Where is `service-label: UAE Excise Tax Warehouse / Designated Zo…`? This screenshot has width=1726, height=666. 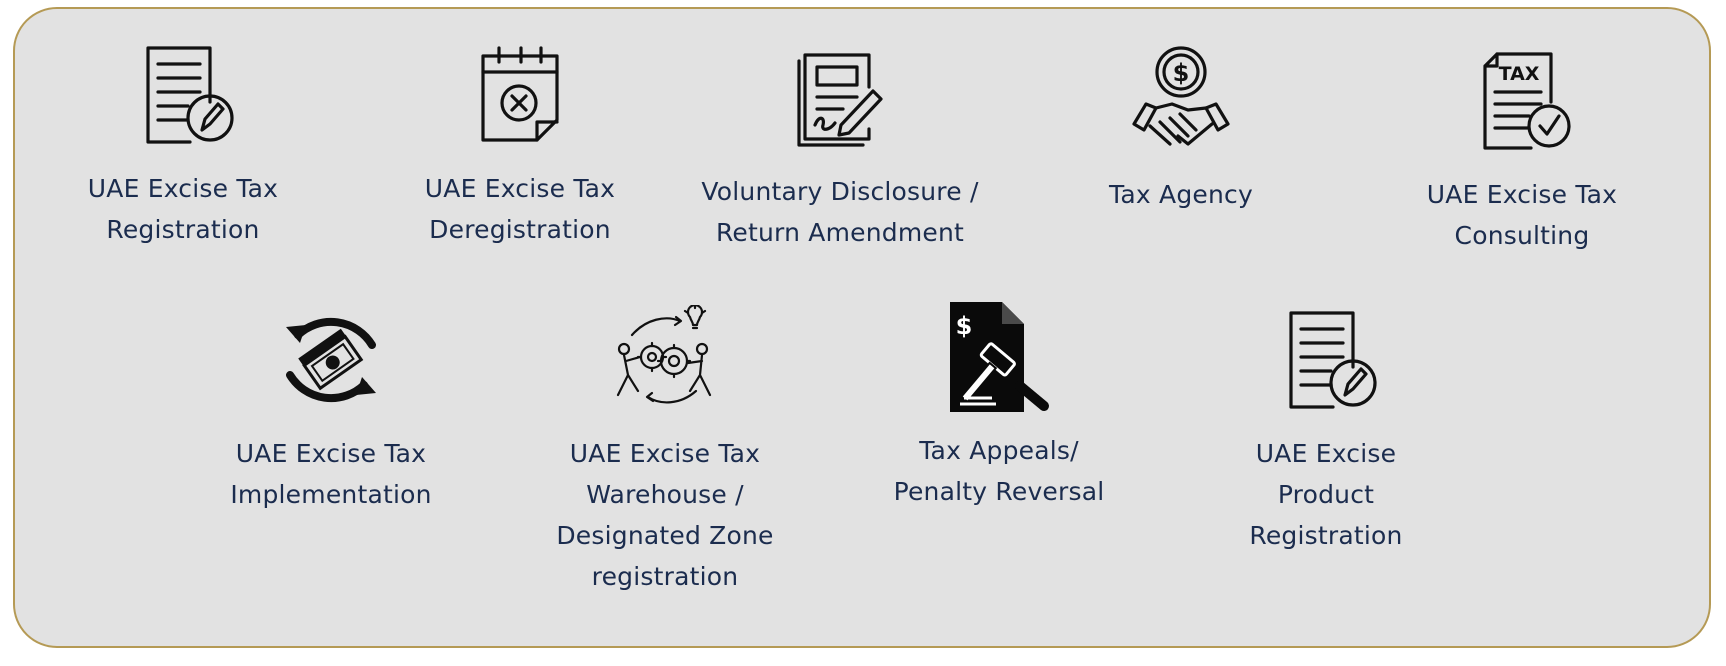 service-label: UAE Excise Tax Warehouse / Designated Zo… is located at coordinates (665, 515).